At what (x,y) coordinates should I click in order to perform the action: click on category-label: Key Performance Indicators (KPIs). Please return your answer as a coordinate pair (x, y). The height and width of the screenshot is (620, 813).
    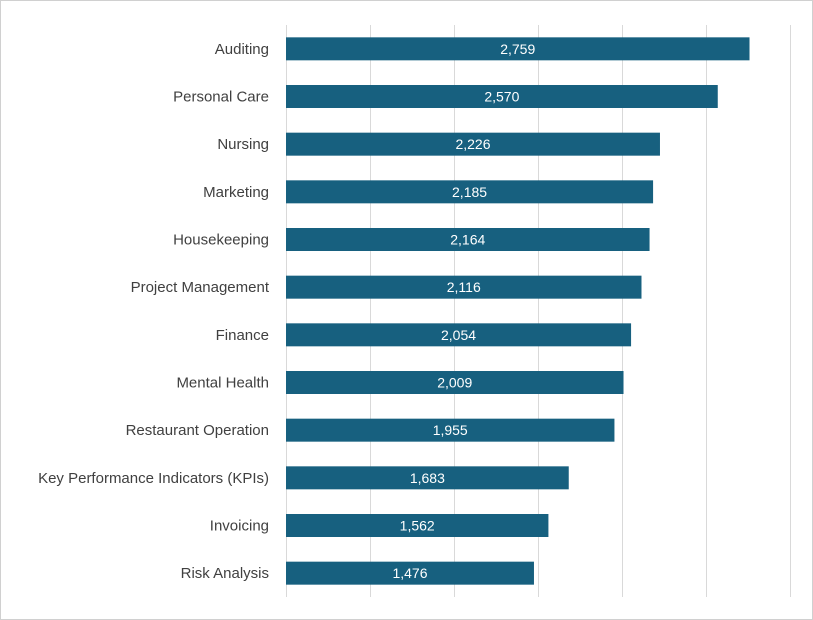
    Looking at the image, I should click on (153, 478).